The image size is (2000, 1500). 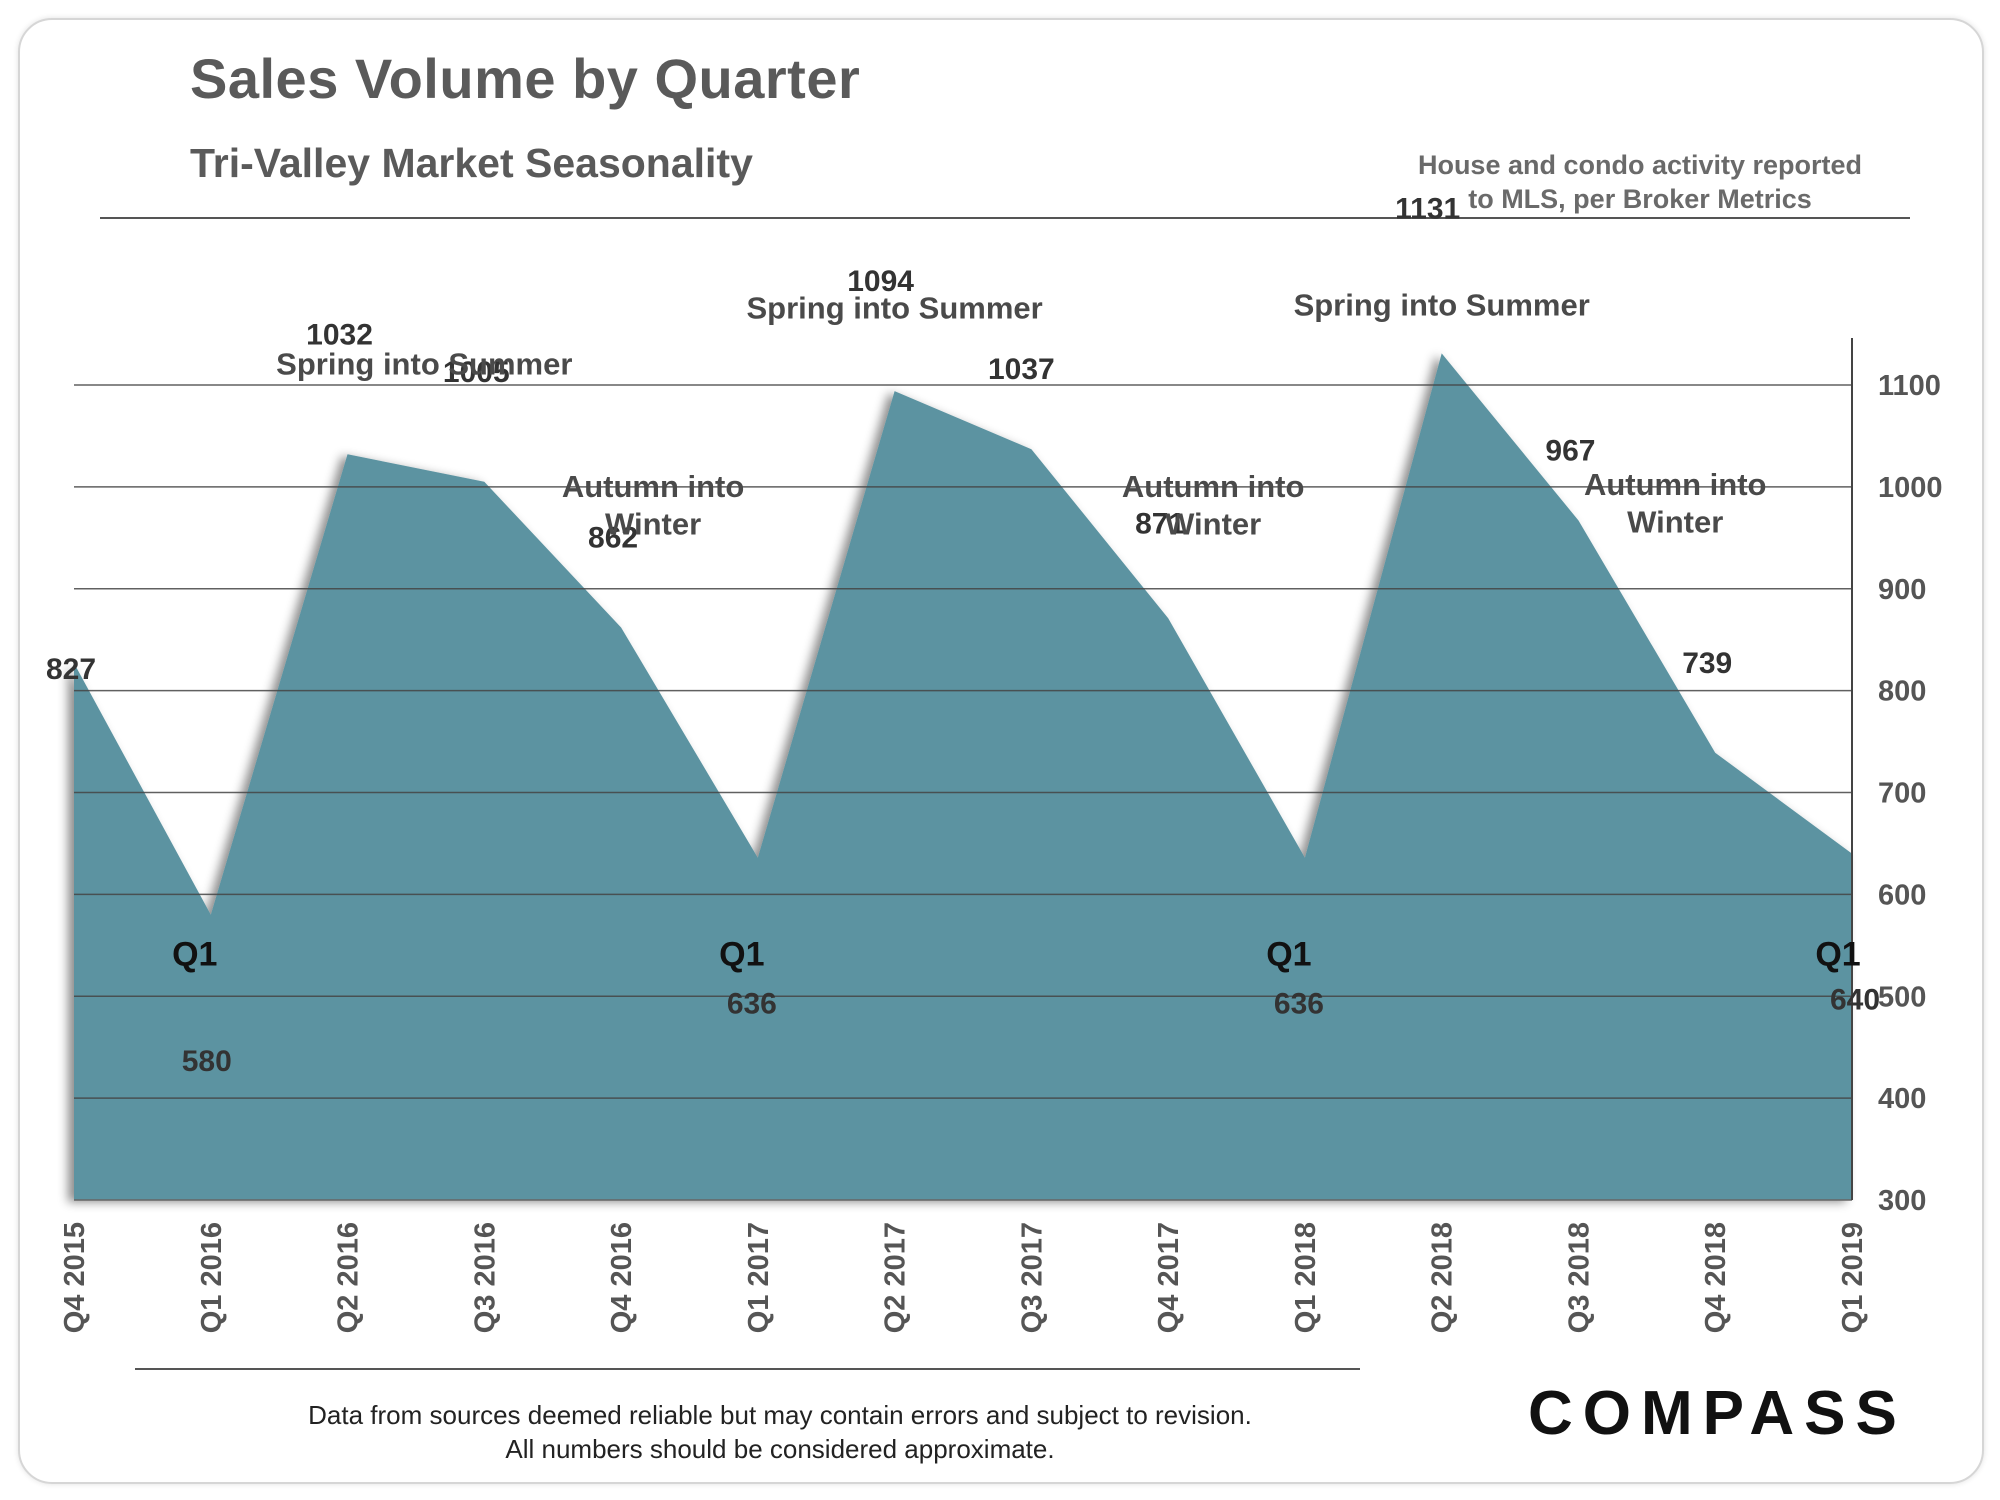 I want to click on chart-title: Sales Volume by Quarter, so click(x=525, y=78).